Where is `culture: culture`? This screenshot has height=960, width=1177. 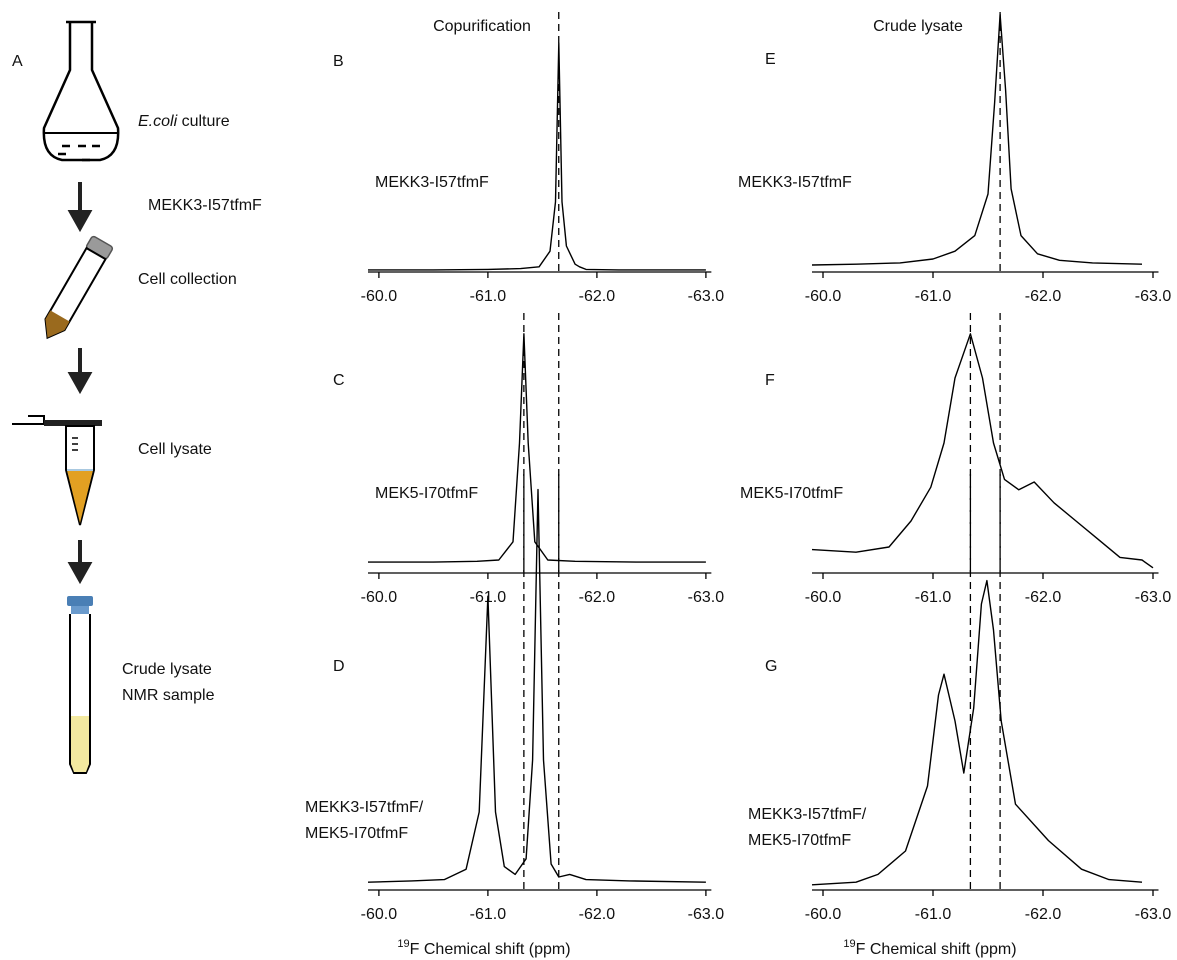
culture: culture is located at coordinates (206, 121).